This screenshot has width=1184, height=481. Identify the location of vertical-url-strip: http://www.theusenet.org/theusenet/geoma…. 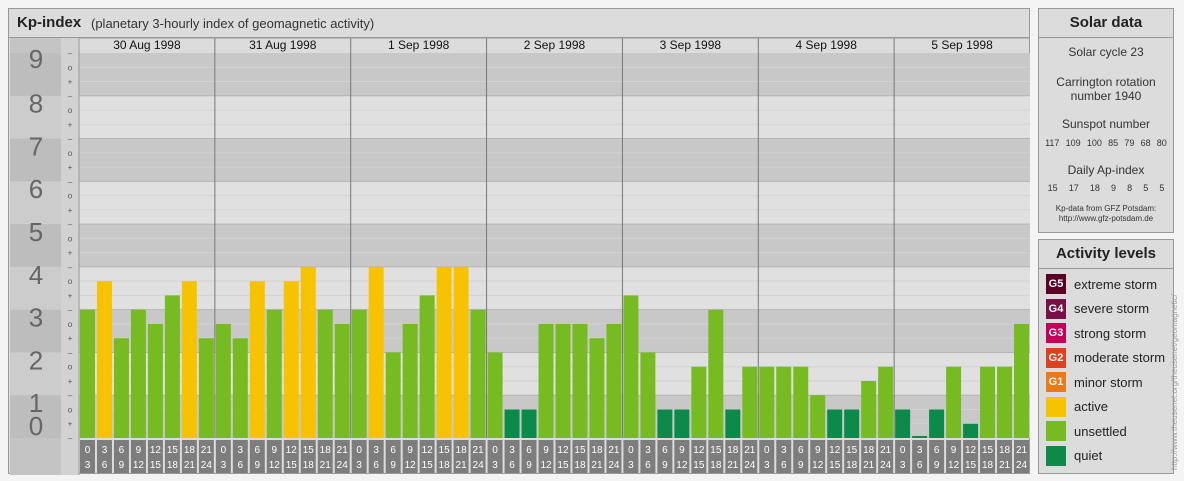
(1174, 382).